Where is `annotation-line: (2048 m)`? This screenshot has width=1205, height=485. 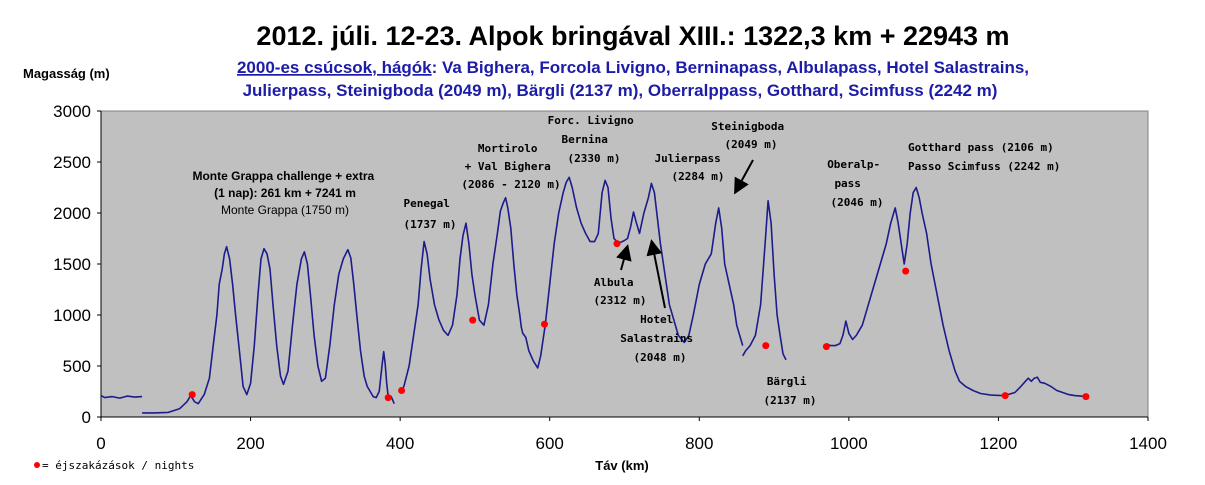
annotation-line: (2048 m) is located at coordinates (660, 357).